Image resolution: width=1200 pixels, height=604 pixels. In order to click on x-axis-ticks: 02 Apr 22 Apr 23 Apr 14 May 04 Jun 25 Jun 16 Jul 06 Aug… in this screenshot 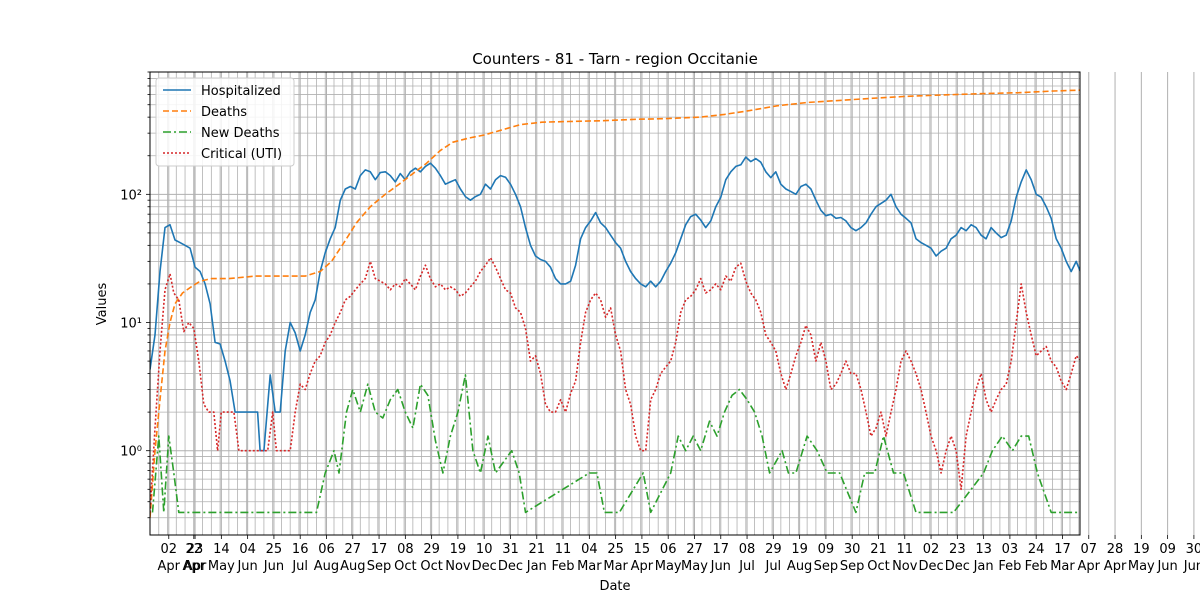, I will do `click(679, 554)`.